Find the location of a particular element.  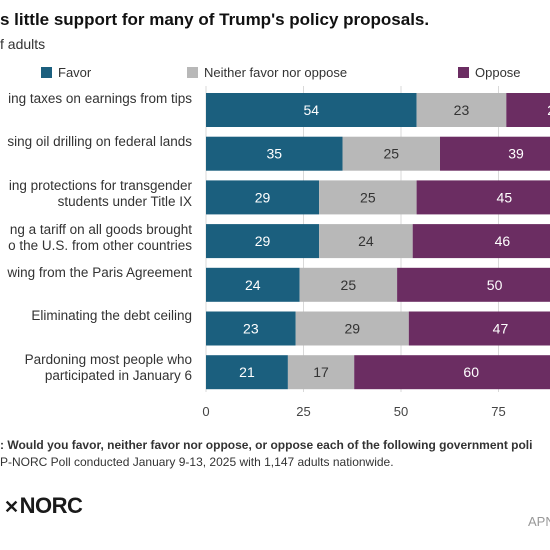

norc-logo-text: NORC is located at coordinates (51, 505).